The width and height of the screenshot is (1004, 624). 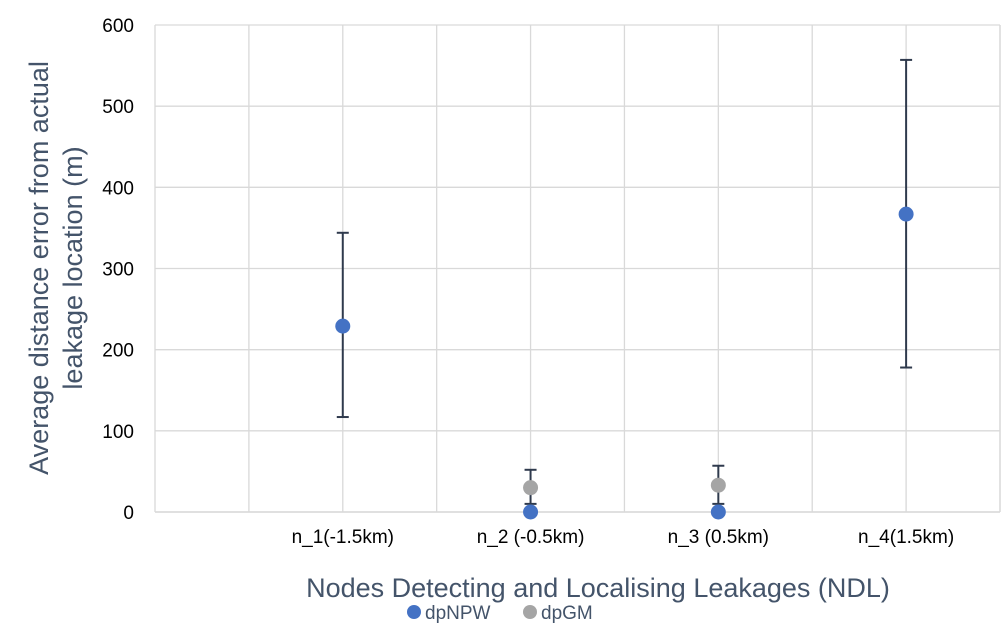 I want to click on x-tick-label: n_2 (-0.5km), so click(x=531, y=537).